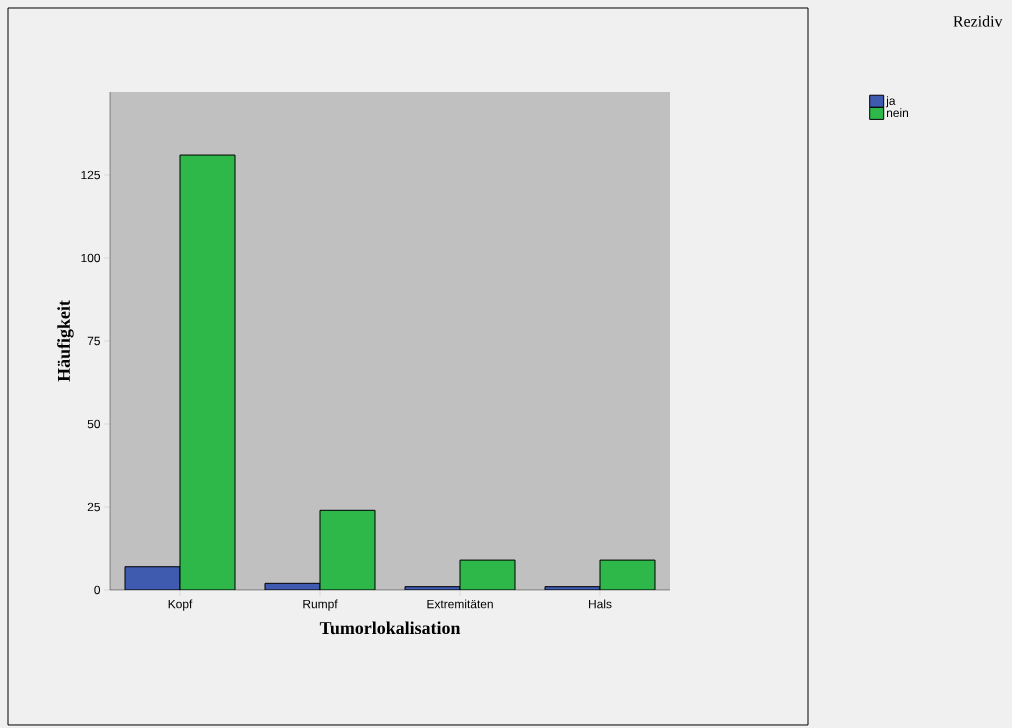 This screenshot has width=1012, height=728. What do you see at coordinates (897, 113) in the screenshot?
I see `legend-label: nein` at bounding box center [897, 113].